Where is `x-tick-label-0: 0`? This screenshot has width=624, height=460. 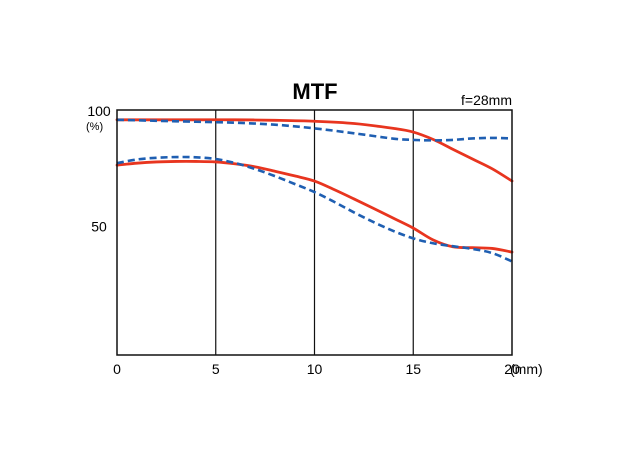 x-tick-label-0: 0 is located at coordinates (117, 369).